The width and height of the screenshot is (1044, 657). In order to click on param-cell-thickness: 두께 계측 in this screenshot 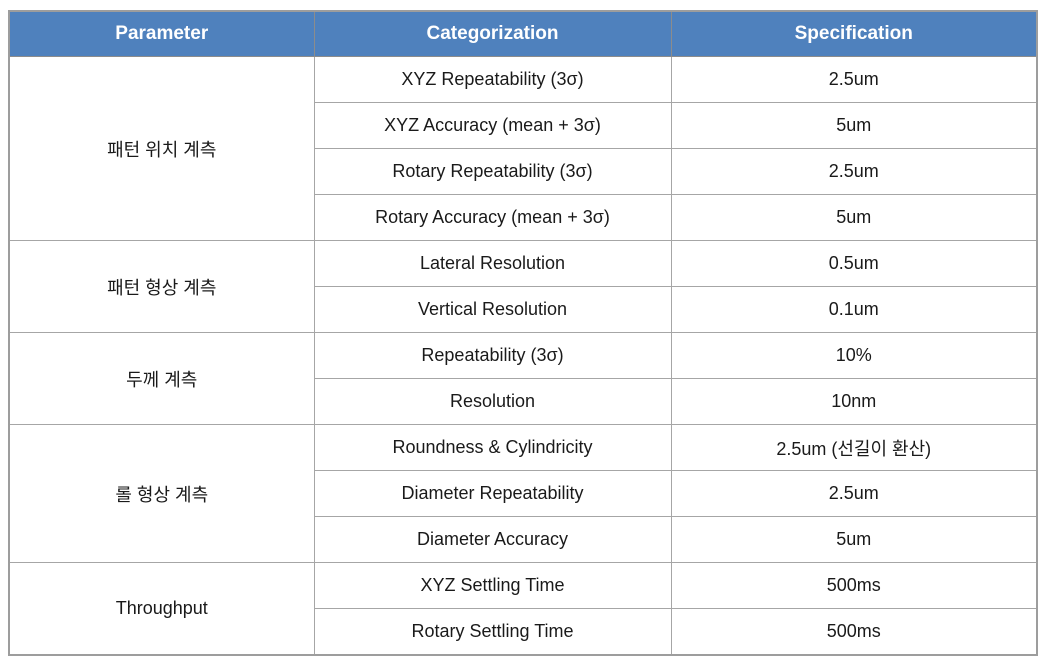, I will do `click(161, 378)`.